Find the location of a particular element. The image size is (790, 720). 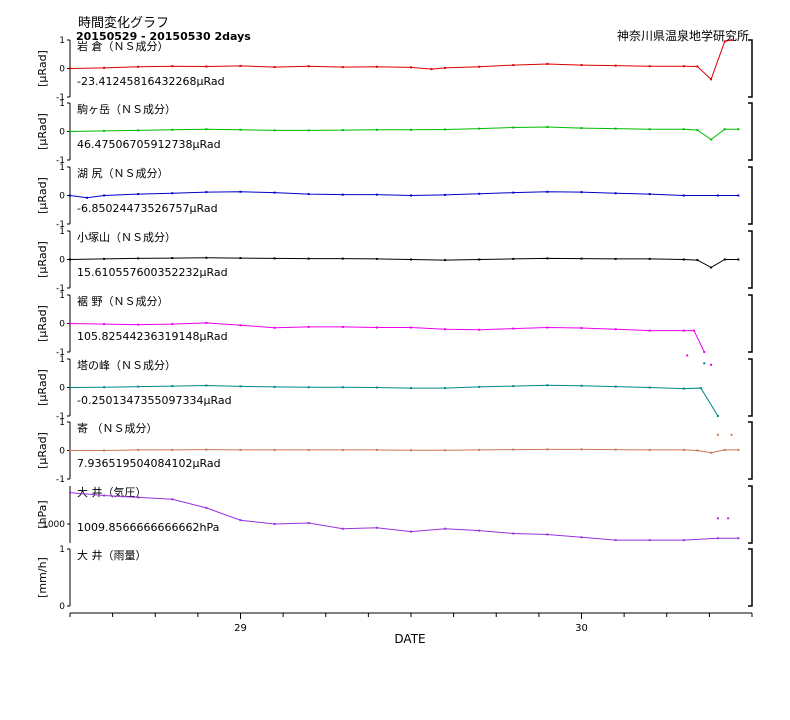

y-unit-label: [hPa] is located at coordinates (42, 514).